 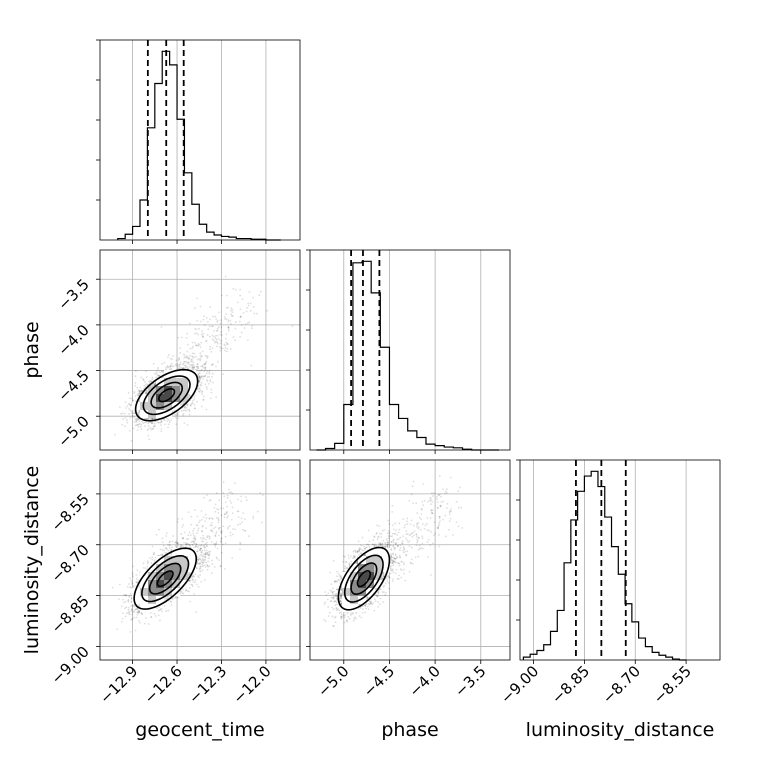 What do you see at coordinates (408, 355) in the screenshot?
I see `histogram-step` at bounding box center [408, 355].